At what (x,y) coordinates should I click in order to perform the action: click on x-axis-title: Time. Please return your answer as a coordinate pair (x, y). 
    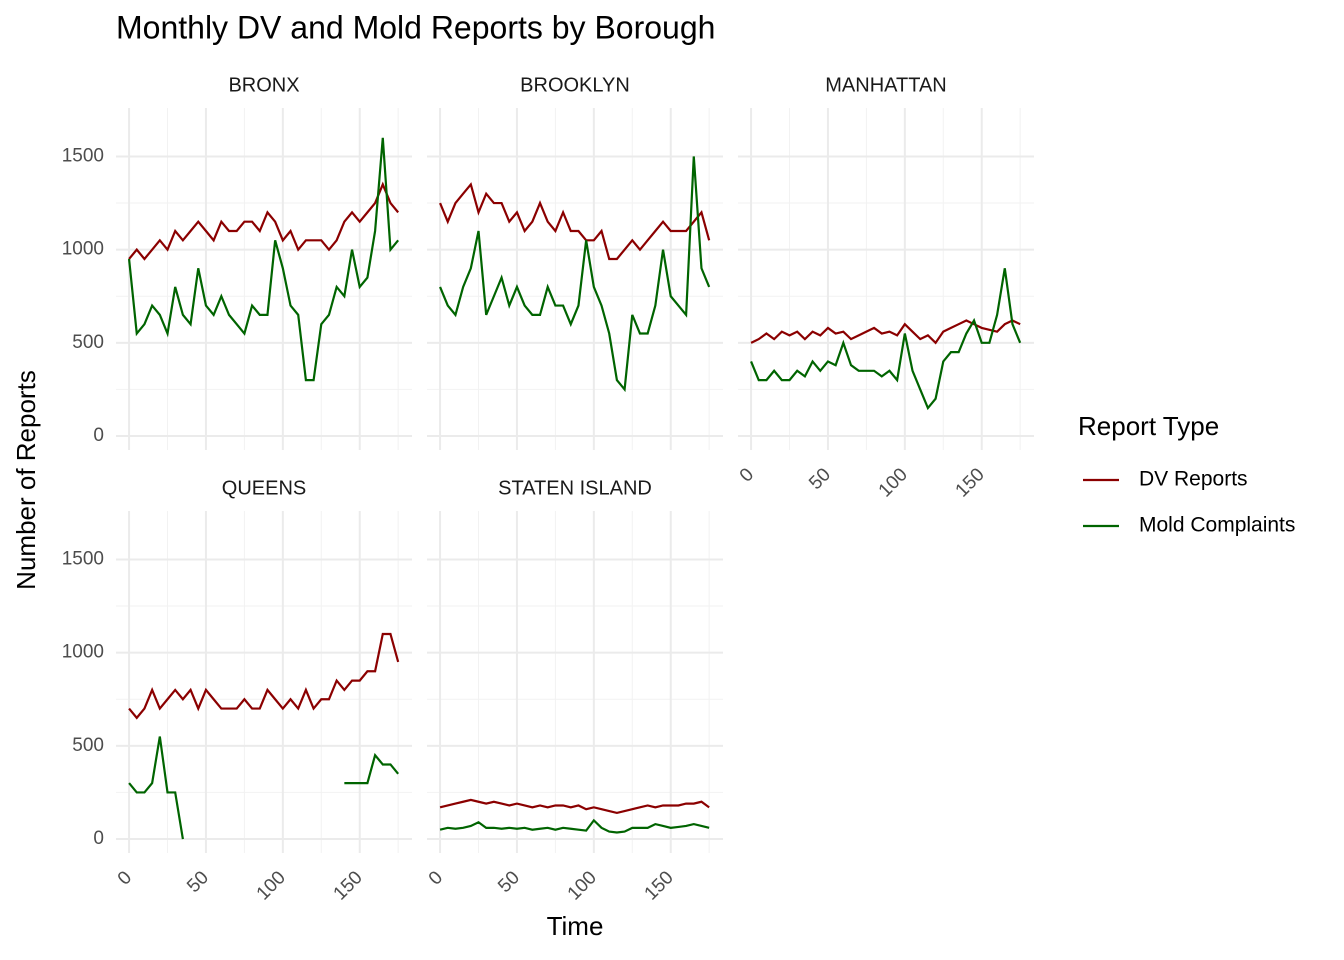
    Looking at the image, I should click on (575, 926).